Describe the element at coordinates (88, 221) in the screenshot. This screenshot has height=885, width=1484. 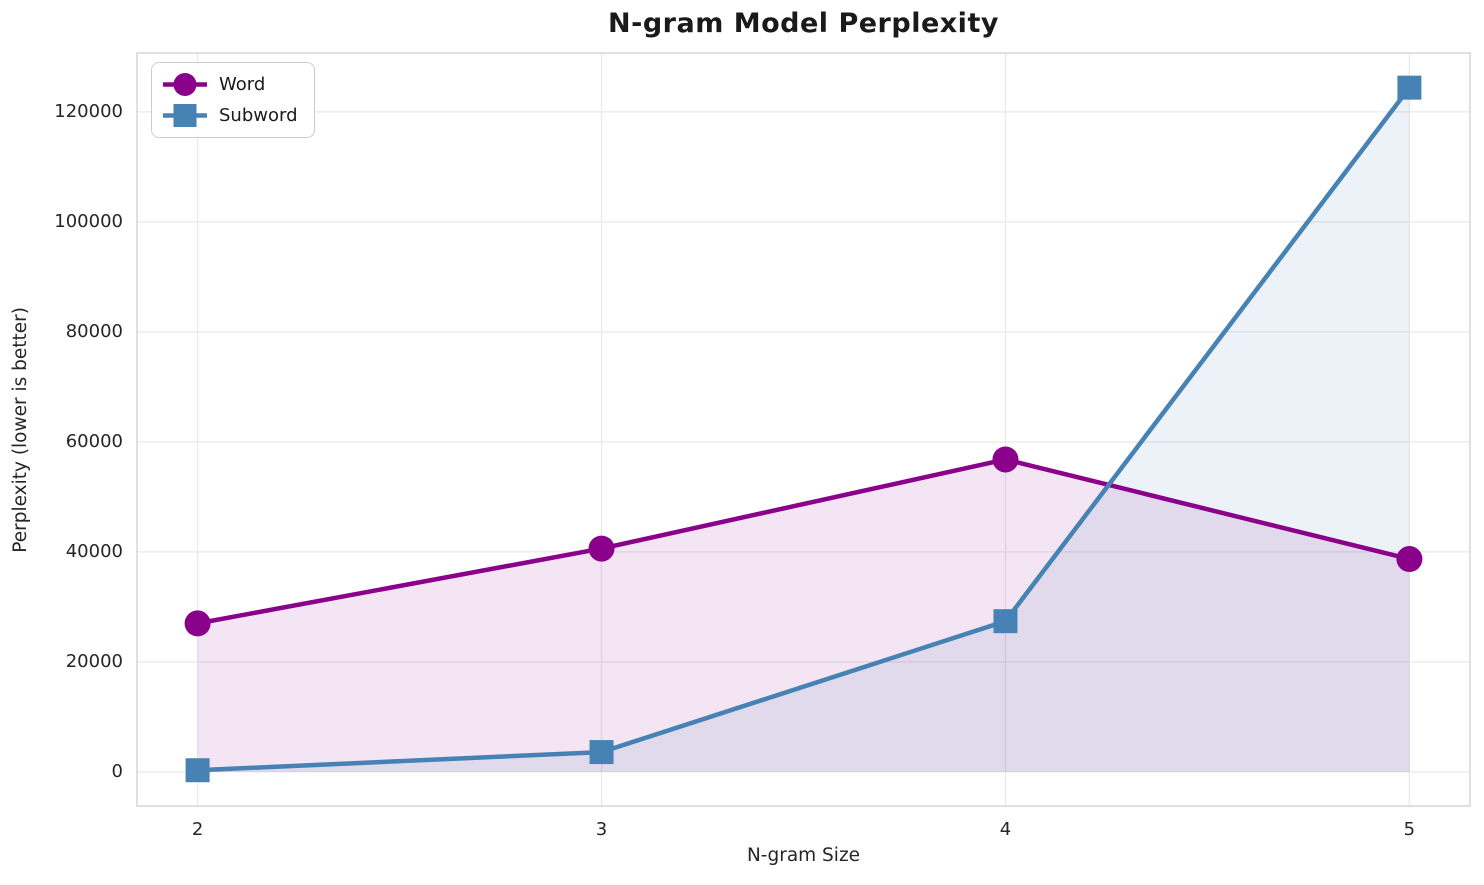
I see `y-tick-label: 100000` at that location.